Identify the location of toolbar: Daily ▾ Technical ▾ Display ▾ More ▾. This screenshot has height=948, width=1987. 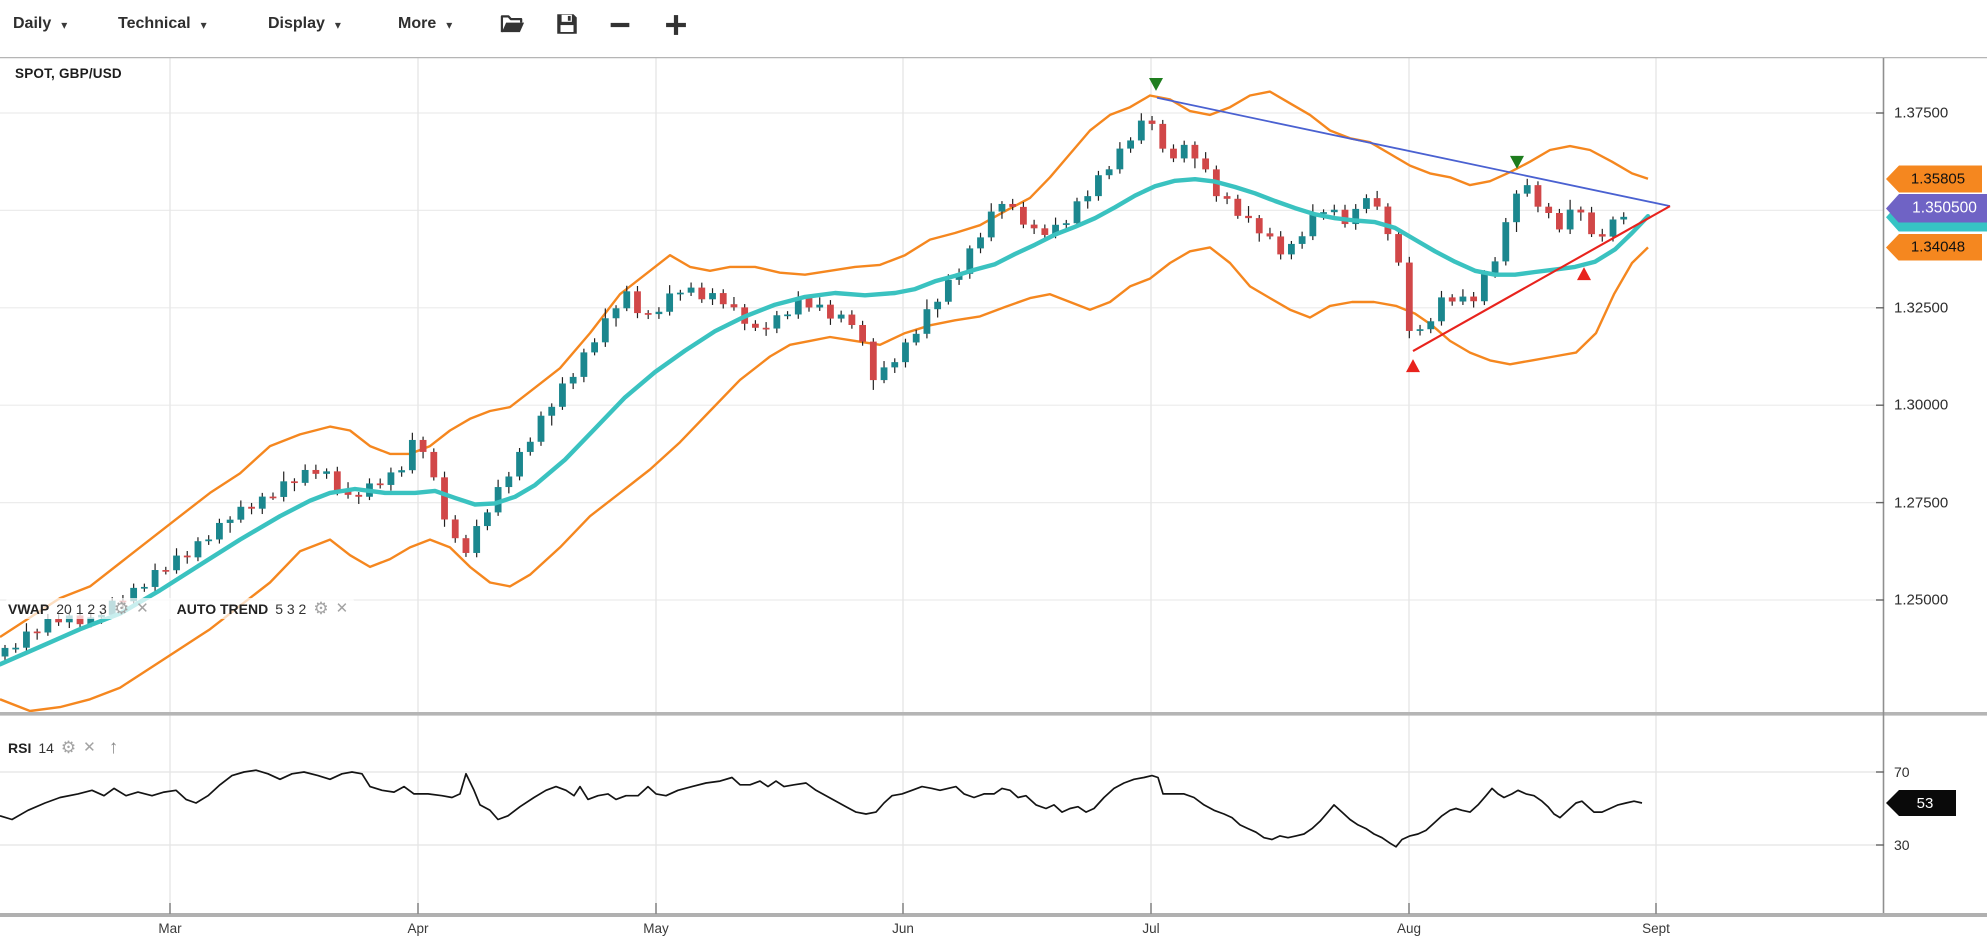
(993, 28).